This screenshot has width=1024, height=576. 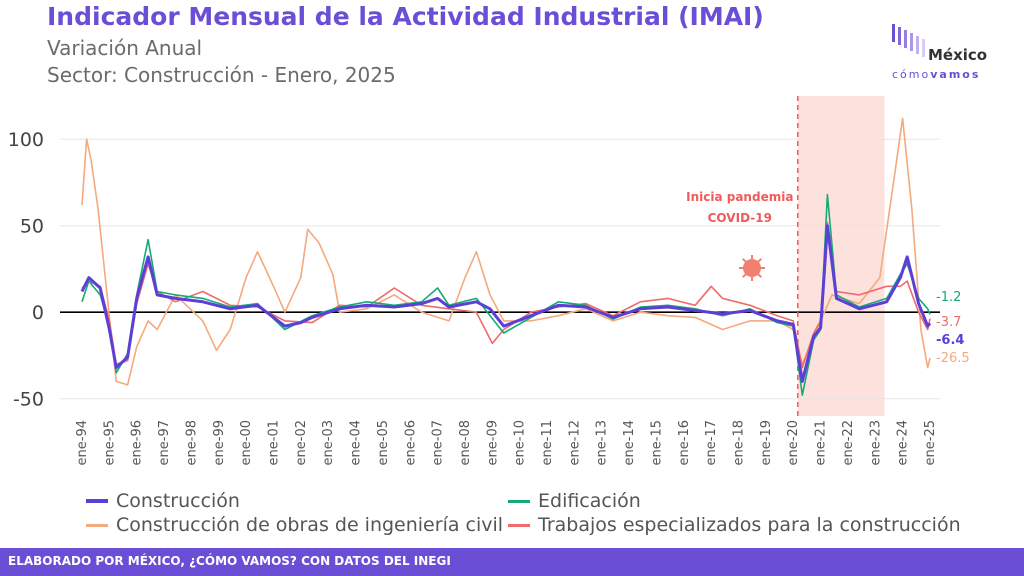 What do you see at coordinates (821, 442) in the screenshot?
I see `x-tick-label: ene-21` at bounding box center [821, 442].